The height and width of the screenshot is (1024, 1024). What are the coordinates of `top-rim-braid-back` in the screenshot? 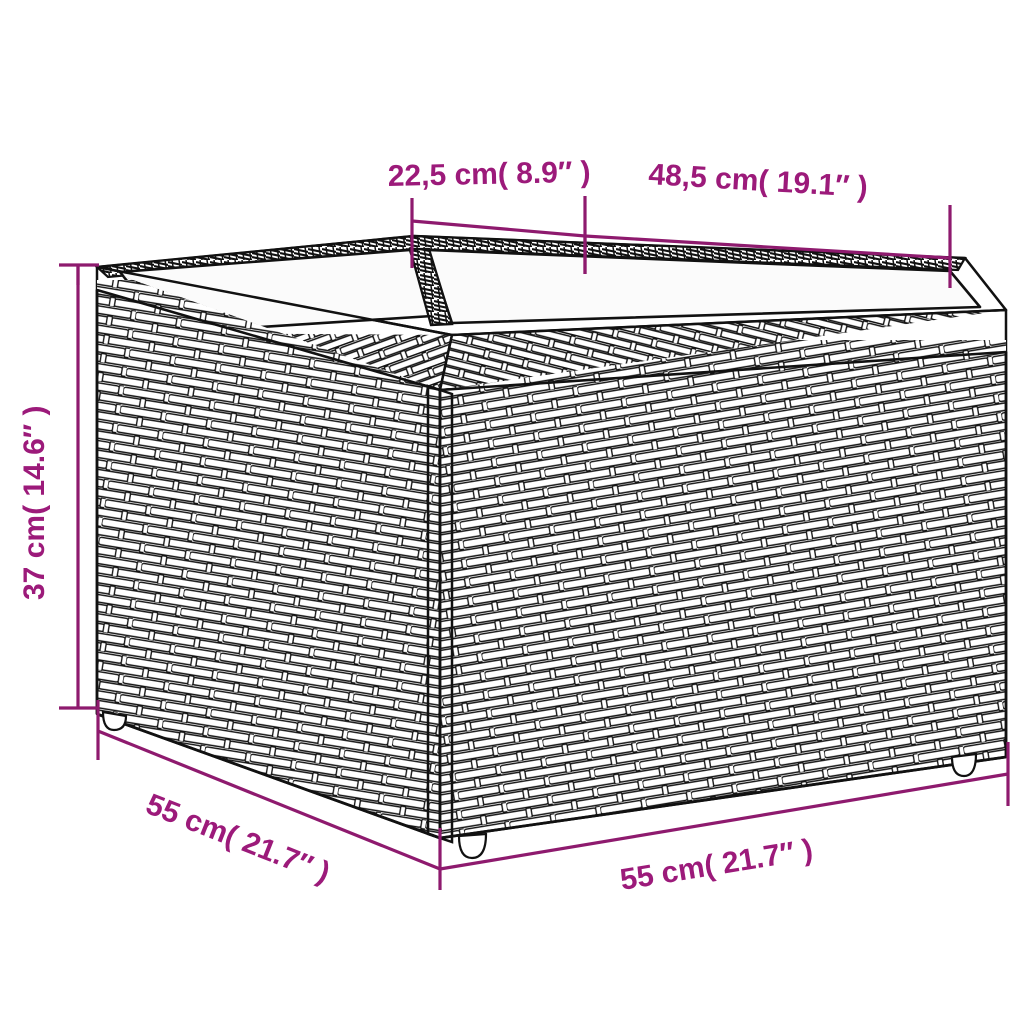 It's located at (530, 256).